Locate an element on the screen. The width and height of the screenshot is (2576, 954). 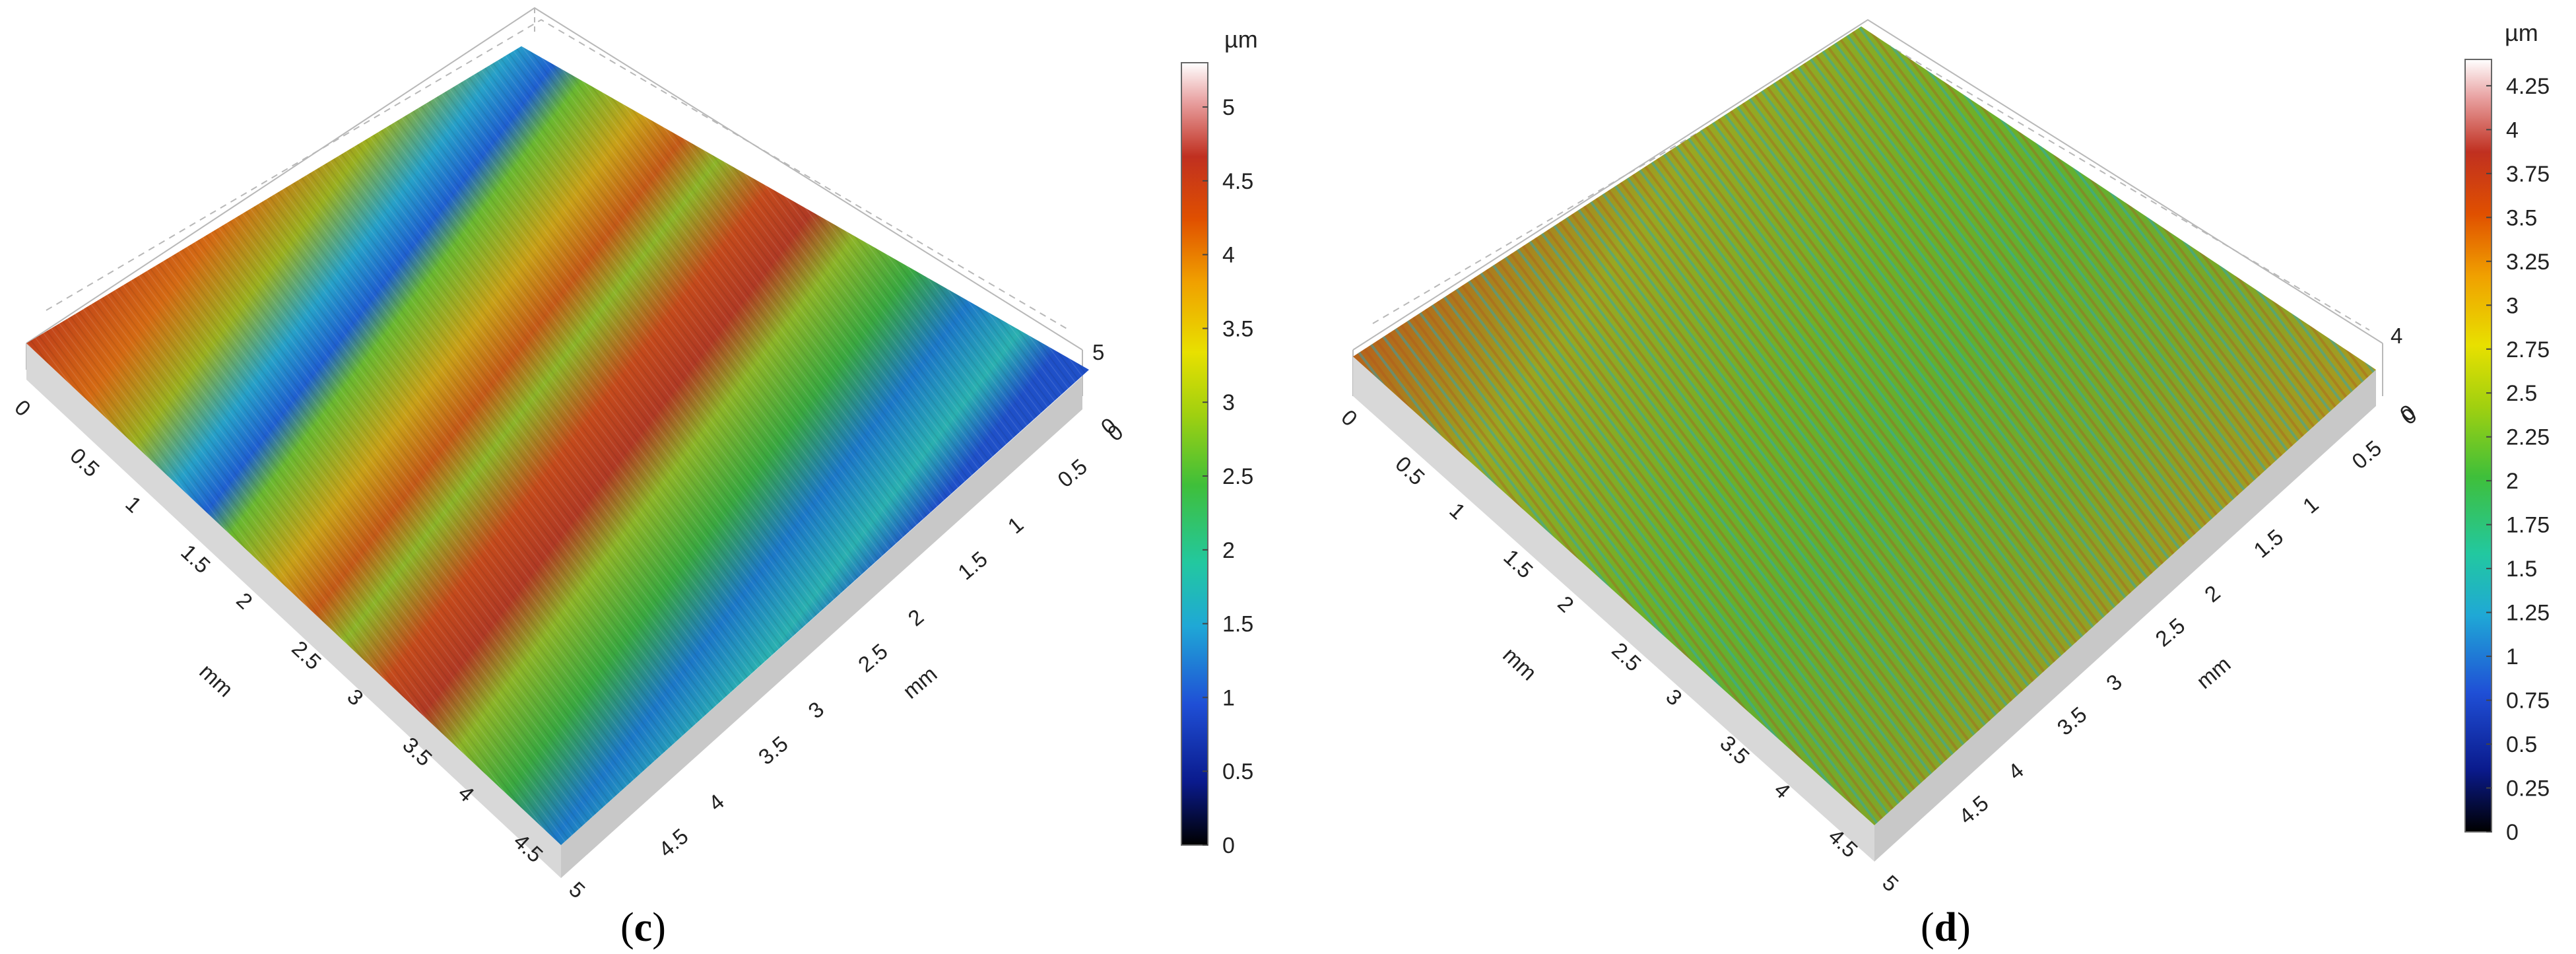
colorbar-tick-label: 0.75 is located at coordinates (2528, 701).